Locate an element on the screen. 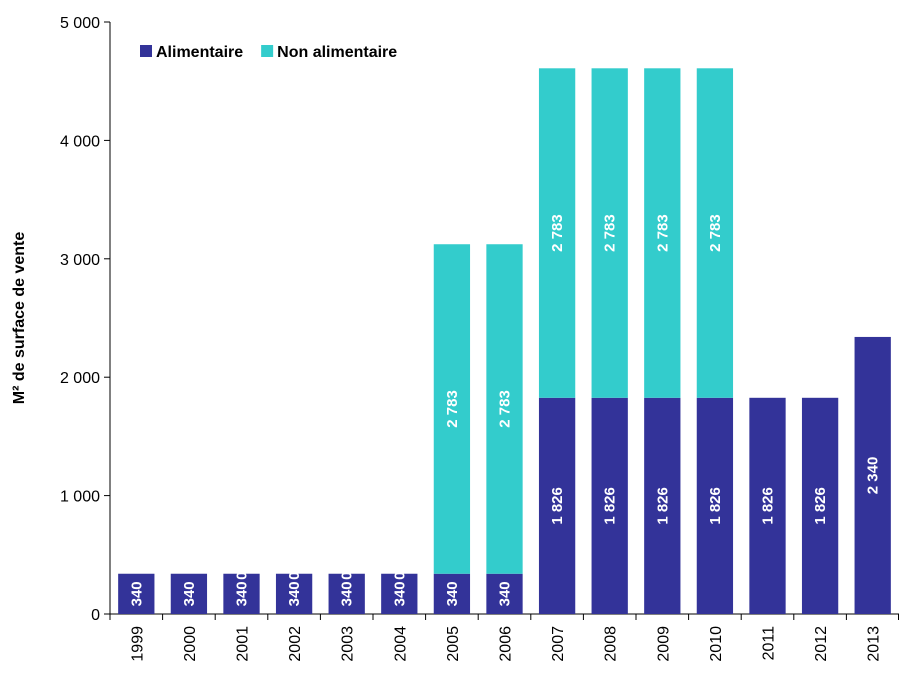 The image size is (899, 676). x-tick-label: 2013 is located at coordinates (874, 644).